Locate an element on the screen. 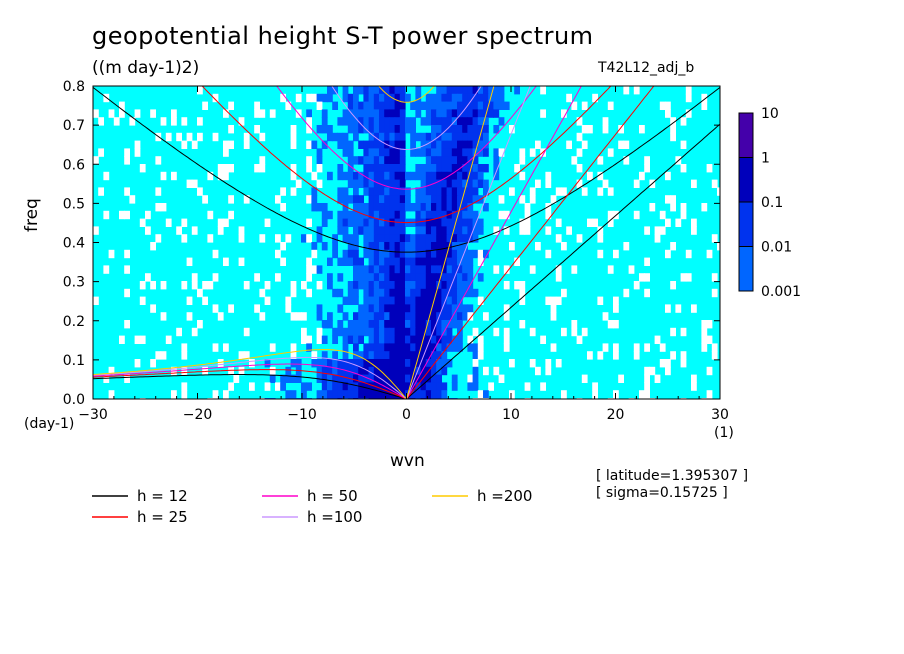 The height and width of the screenshot is (654, 904). colorbar-cell is located at coordinates (746, 224).